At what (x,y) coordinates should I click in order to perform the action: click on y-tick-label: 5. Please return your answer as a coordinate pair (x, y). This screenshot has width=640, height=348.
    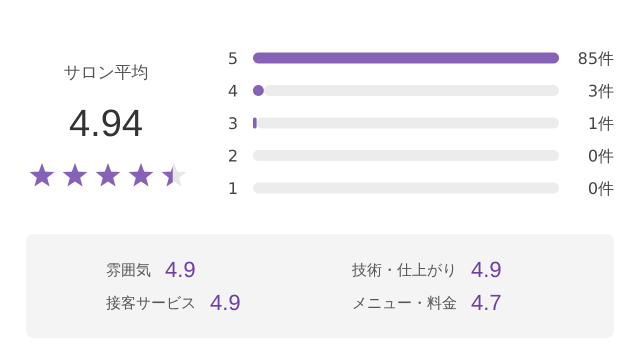
    Looking at the image, I should click on (233, 58).